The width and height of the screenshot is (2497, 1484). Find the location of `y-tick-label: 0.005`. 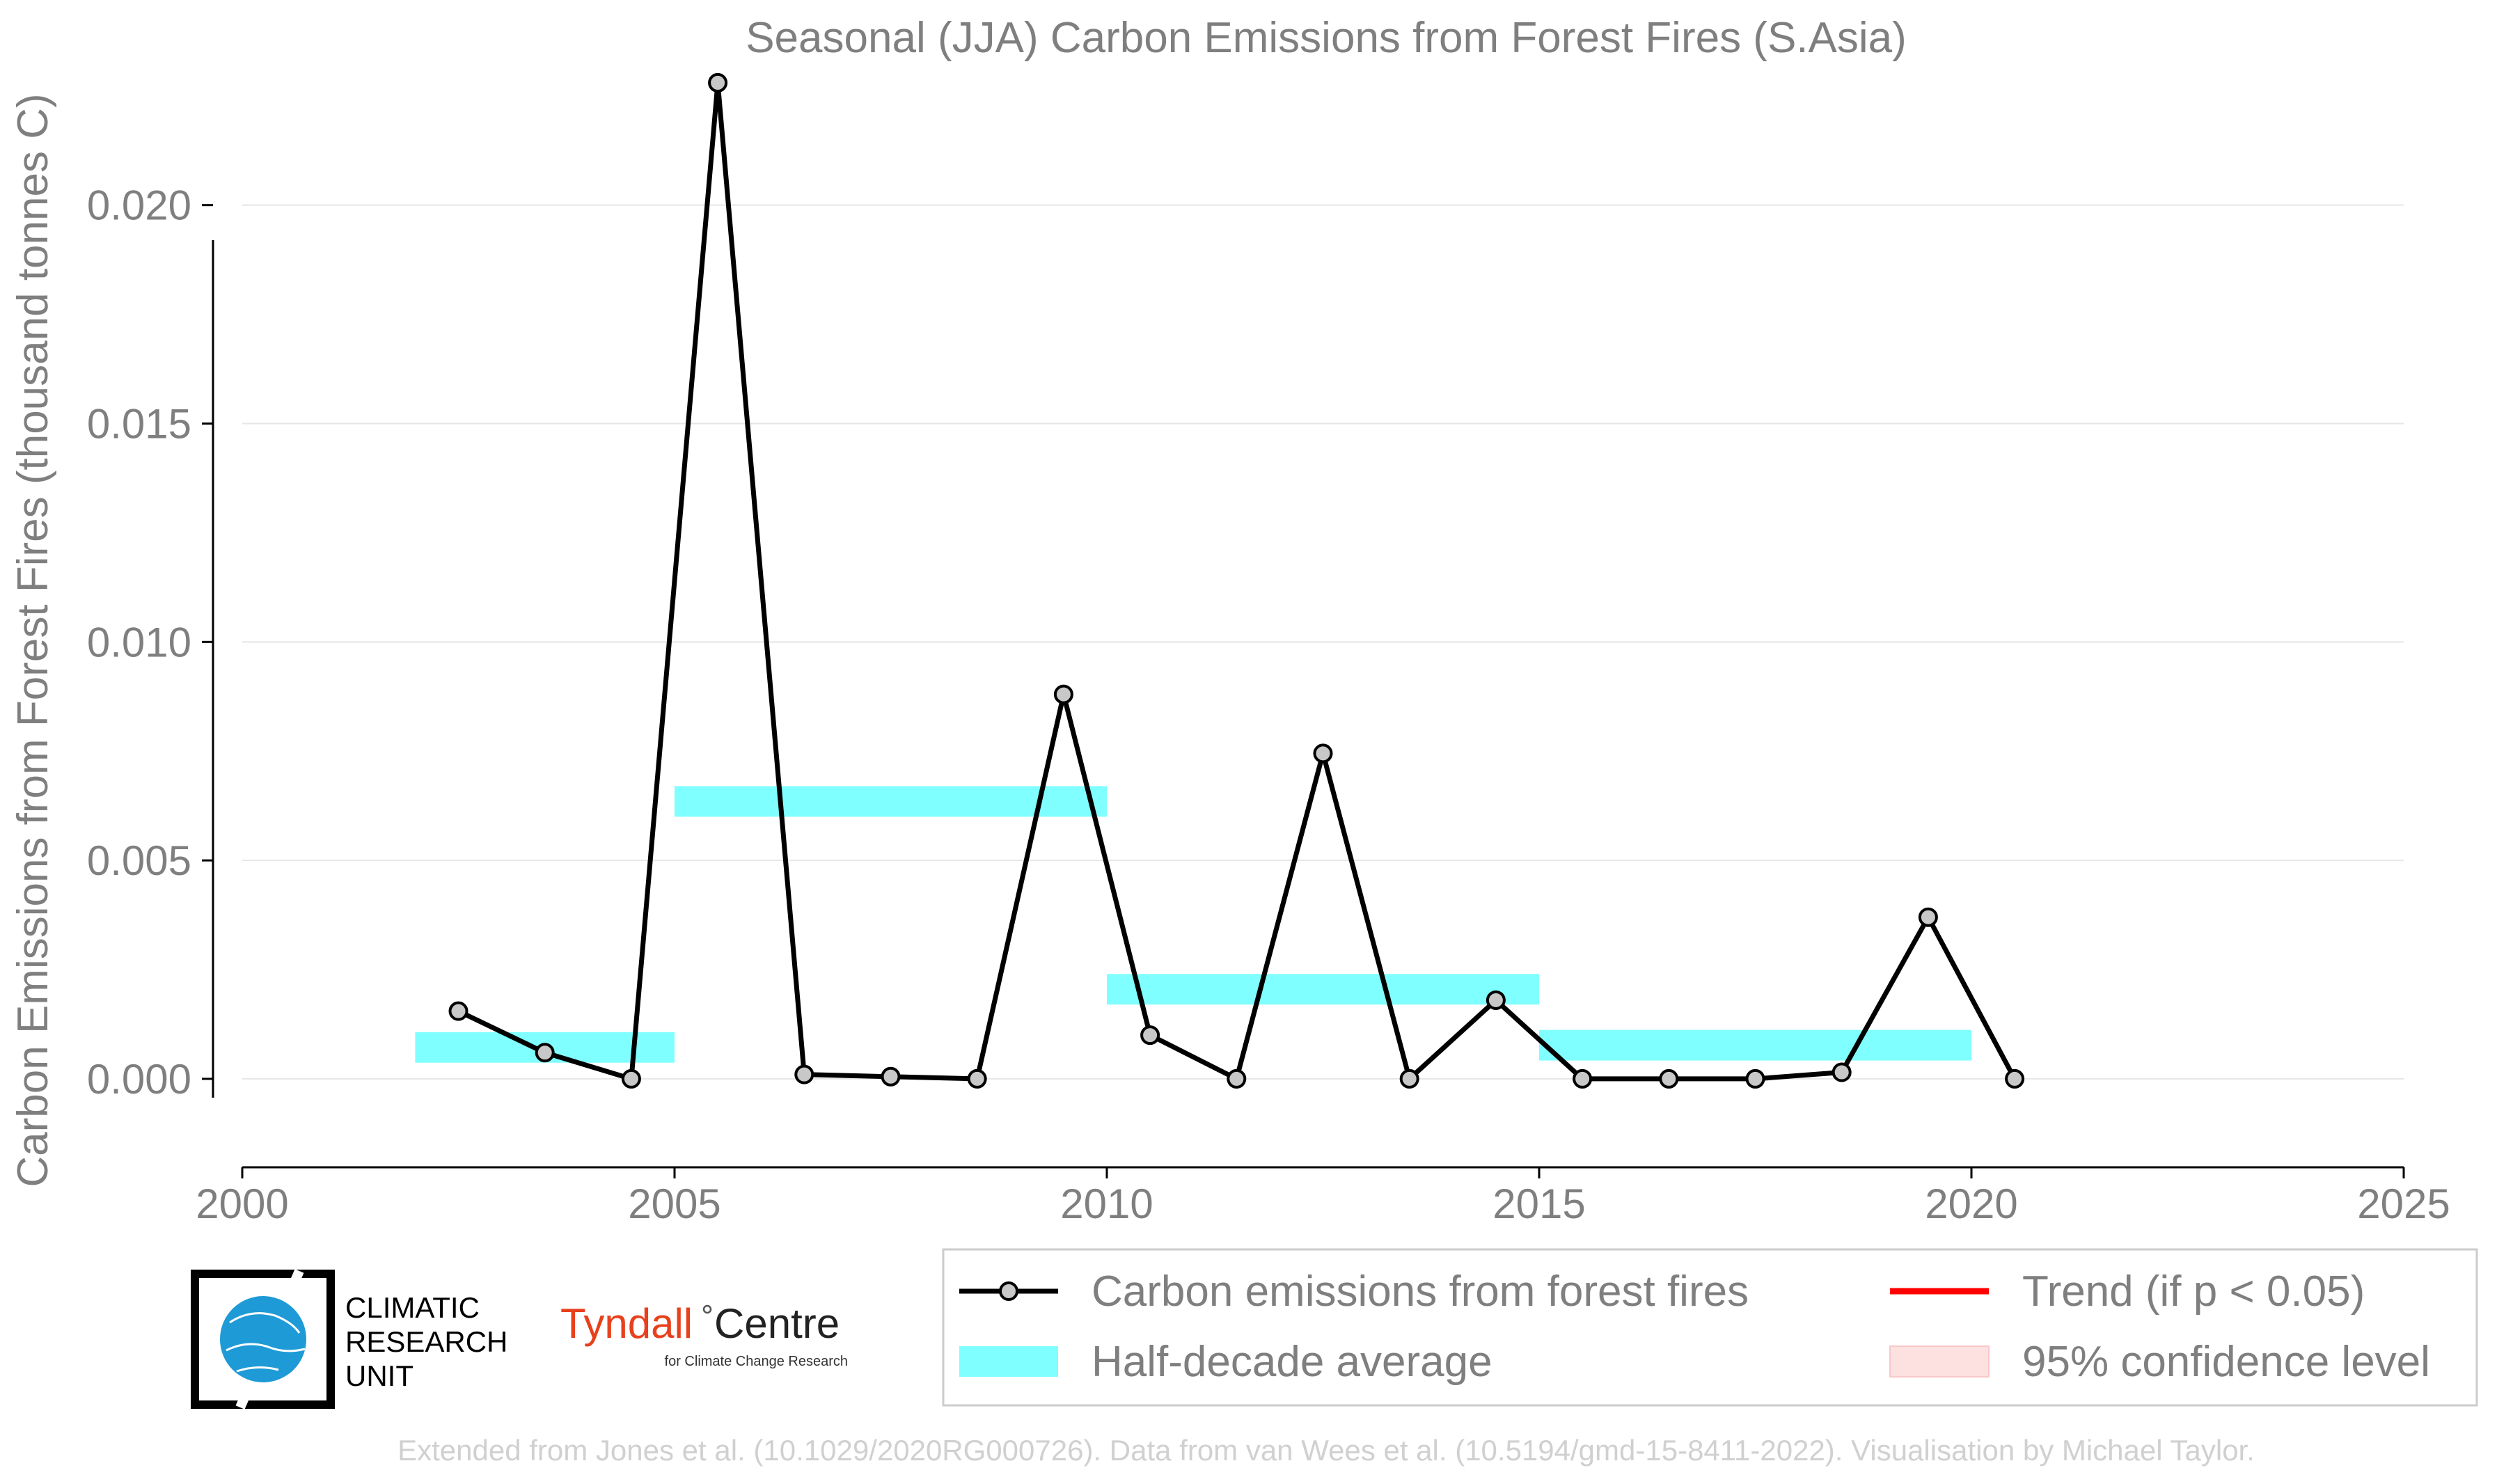

y-tick-label: 0.005 is located at coordinates (139, 860).